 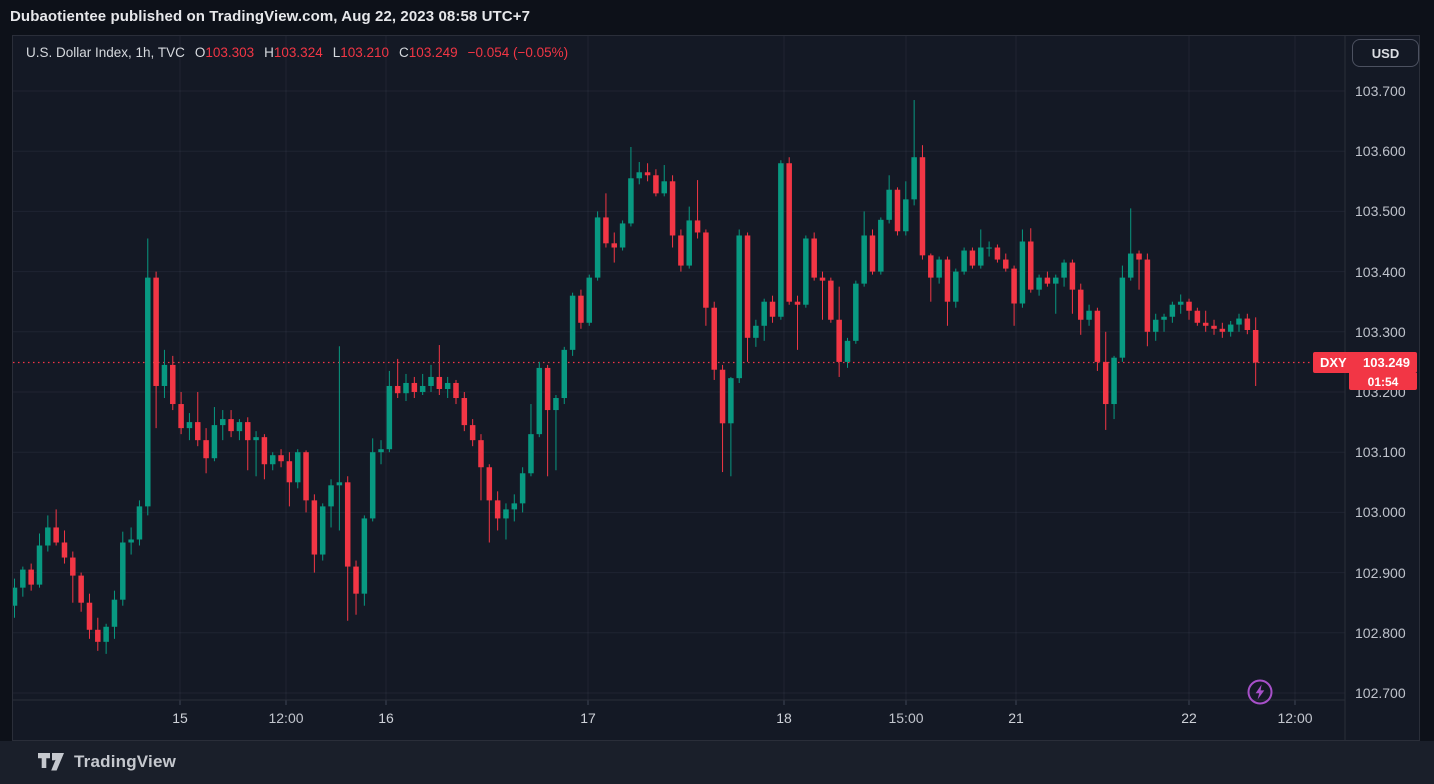 I want to click on time-axis-label: 12:00, so click(x=1295, y=718).